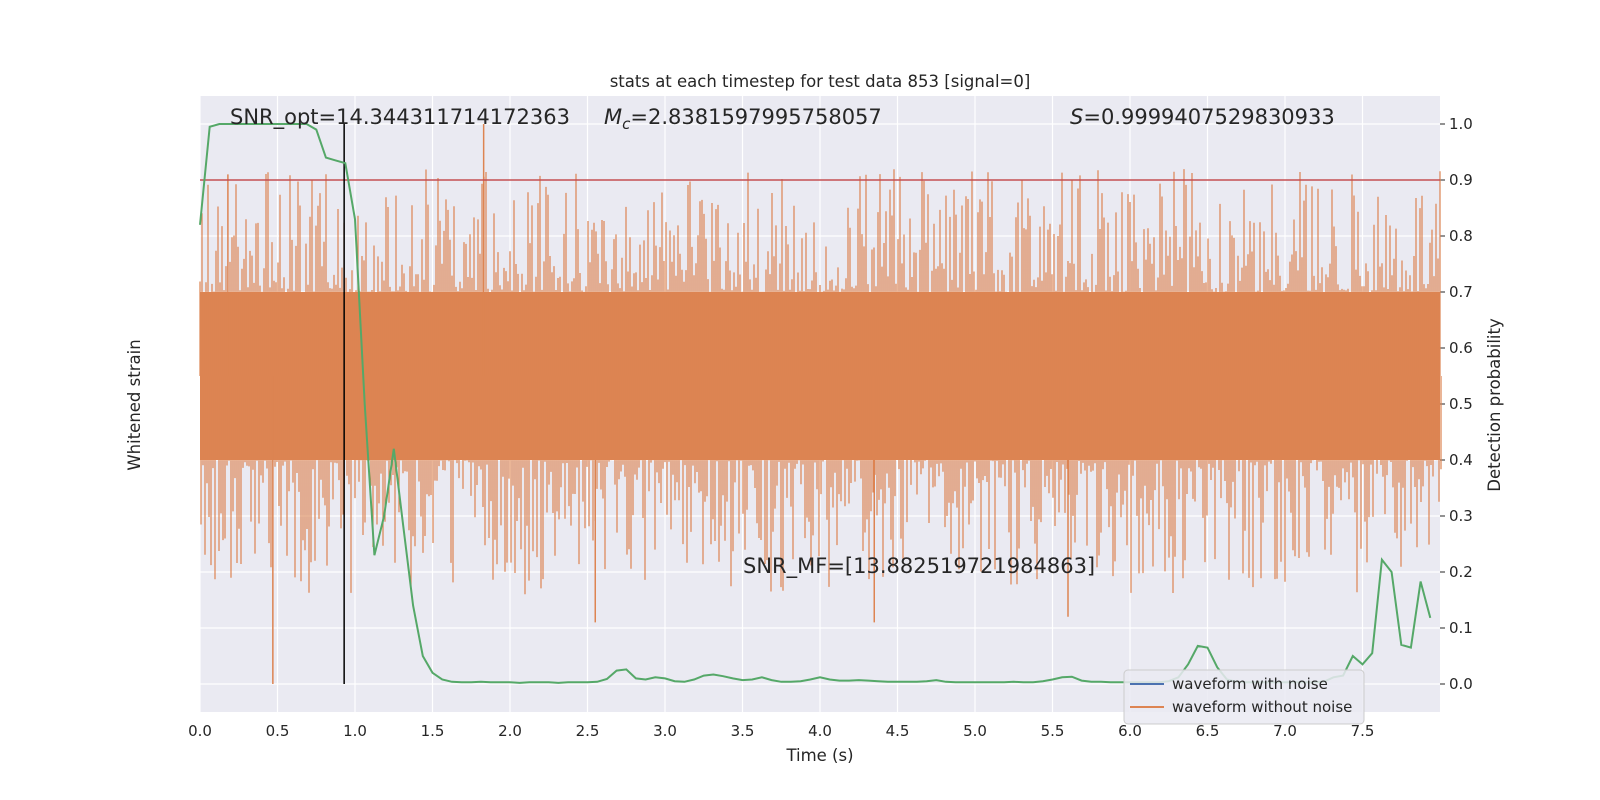 The image size is (1600, 800). Describe the element at coordinates (1461, 348) in the screenshot. I see `y-right-tick-label: 0.6` at that location.